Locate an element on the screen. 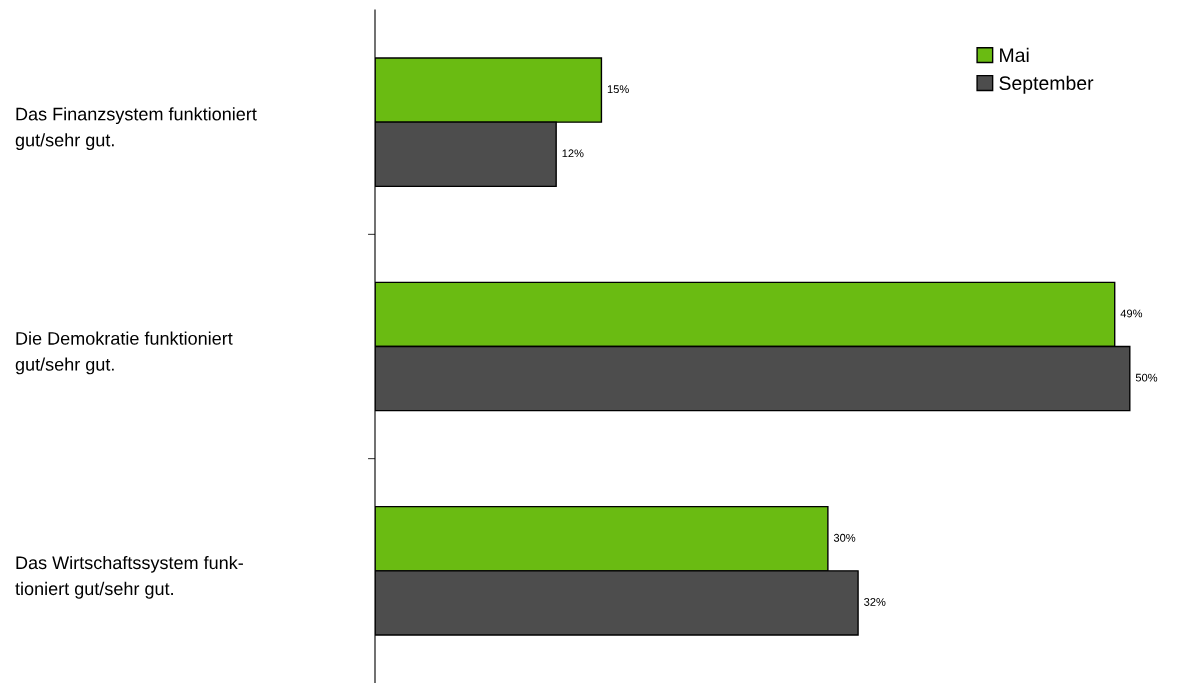  y-tick-label: Die Demokratie funktioniert gut/sehr gut. is located at coordinates (124, 353).